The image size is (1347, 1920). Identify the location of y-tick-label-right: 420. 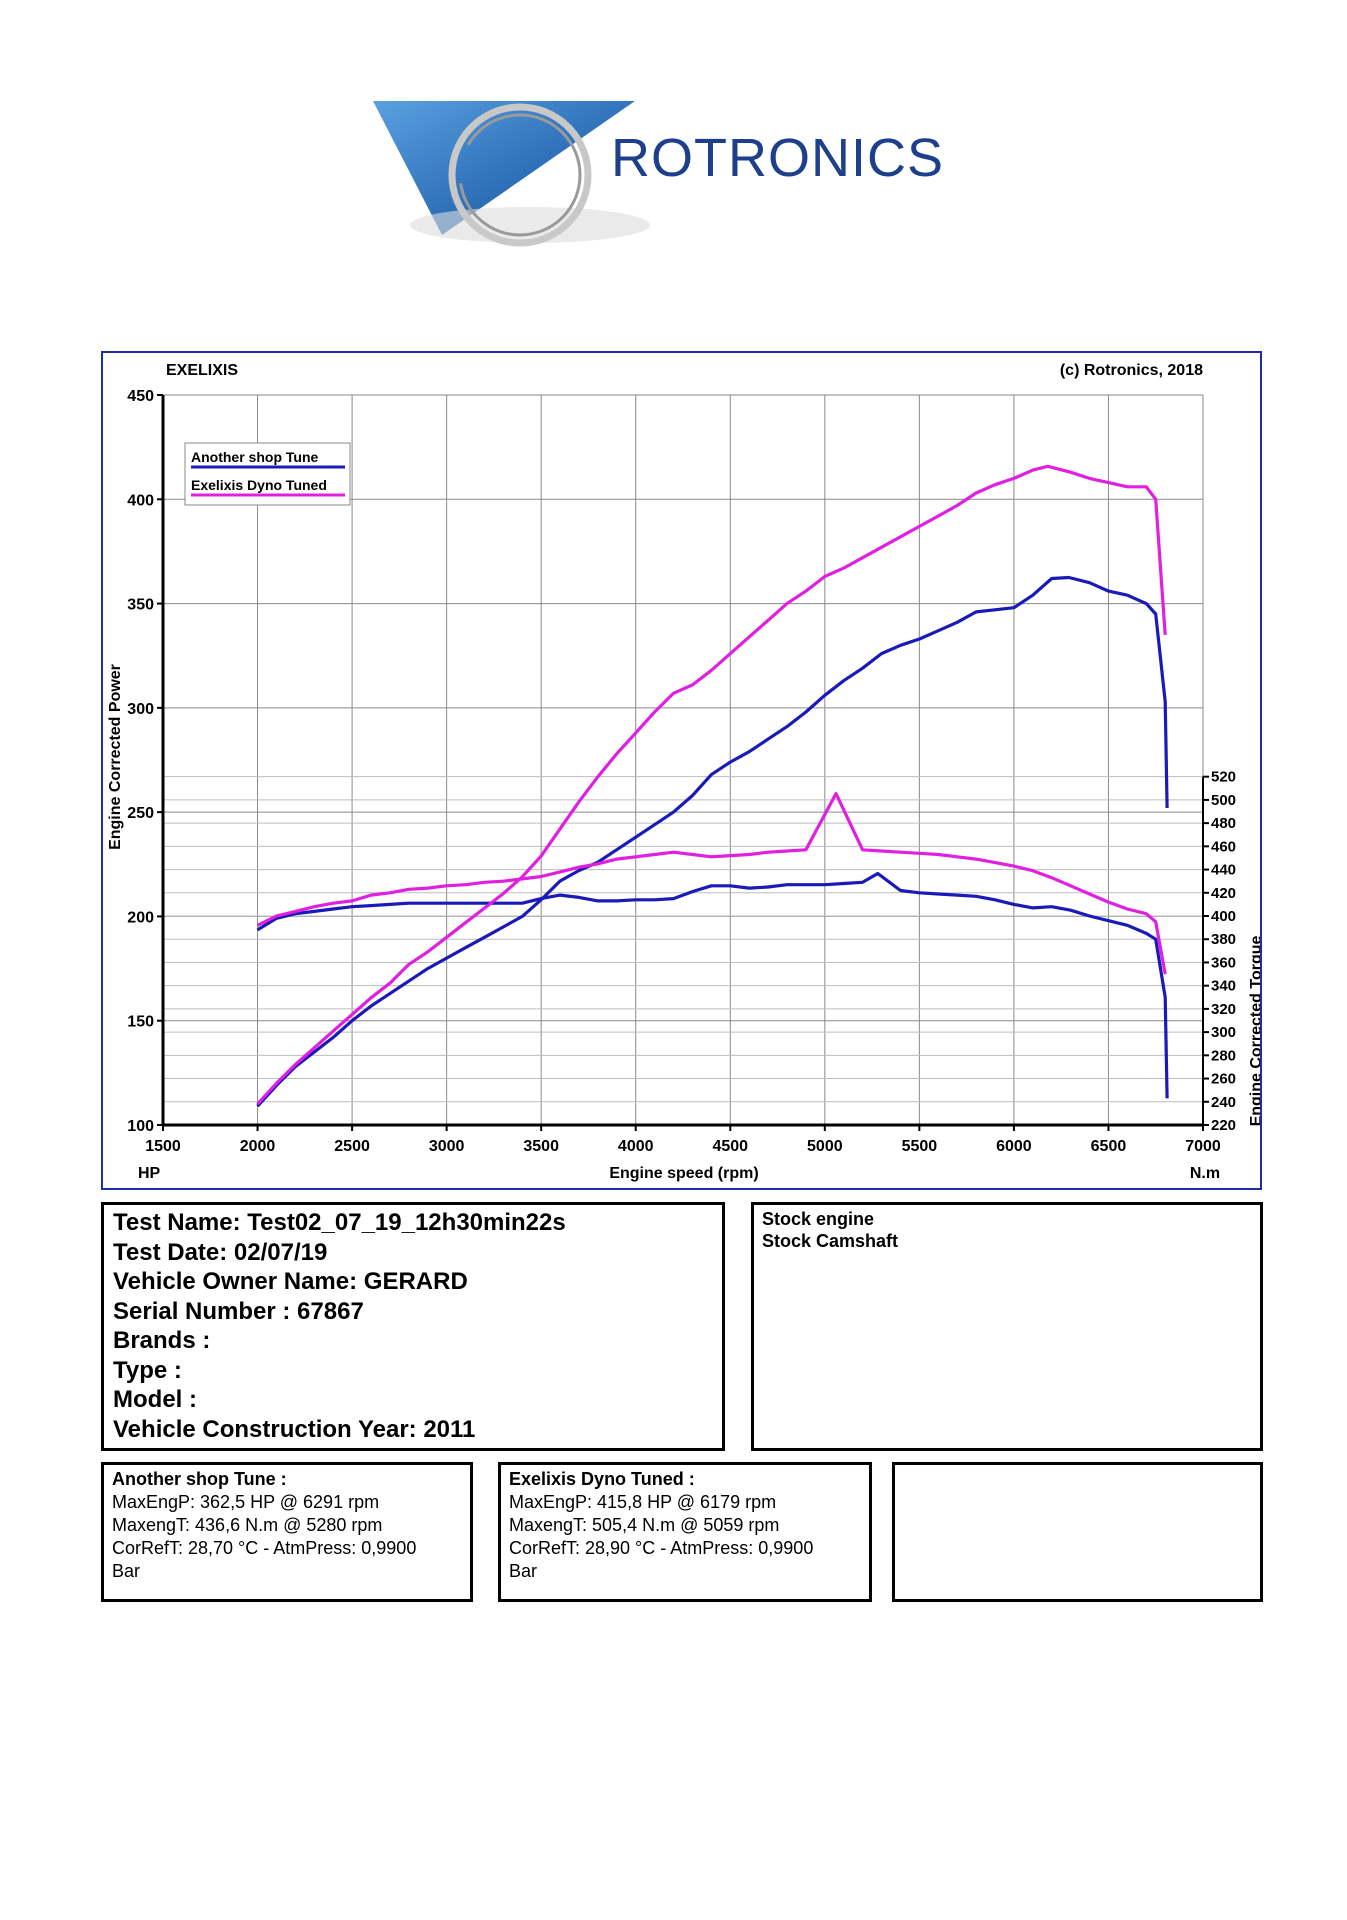
(1223, 893).